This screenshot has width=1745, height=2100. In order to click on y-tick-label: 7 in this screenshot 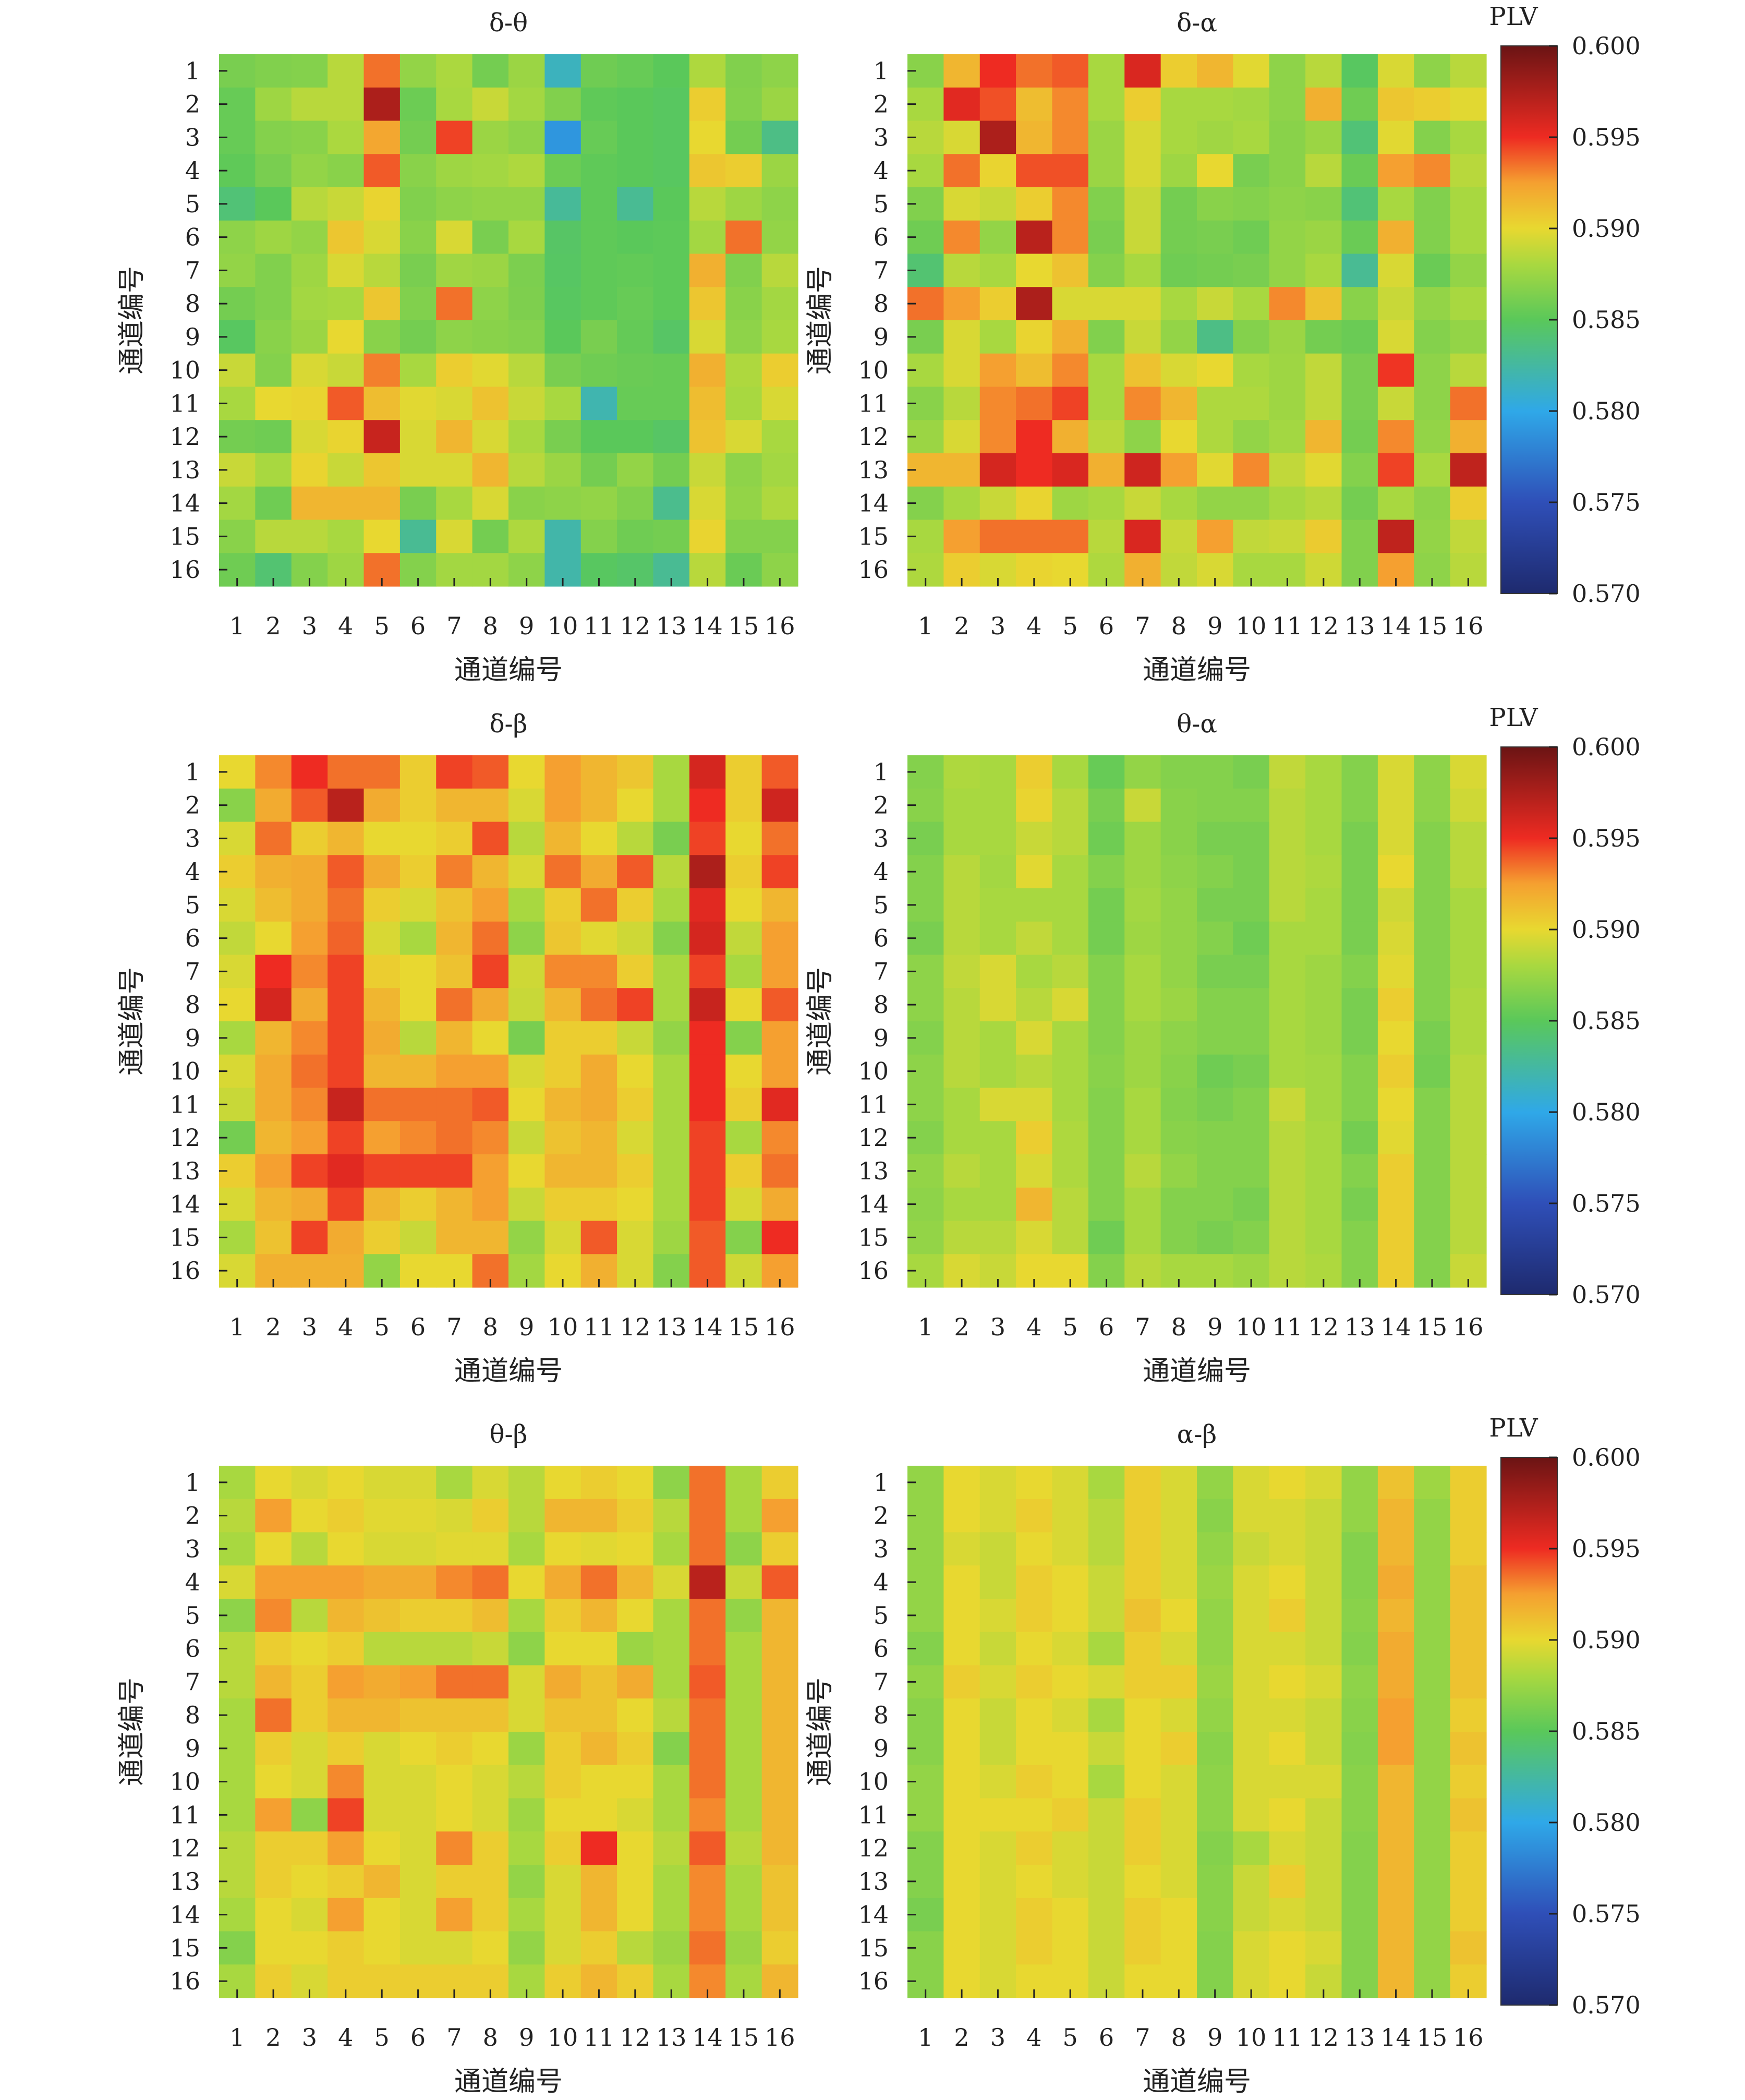, I will do `click(881, 270)`.